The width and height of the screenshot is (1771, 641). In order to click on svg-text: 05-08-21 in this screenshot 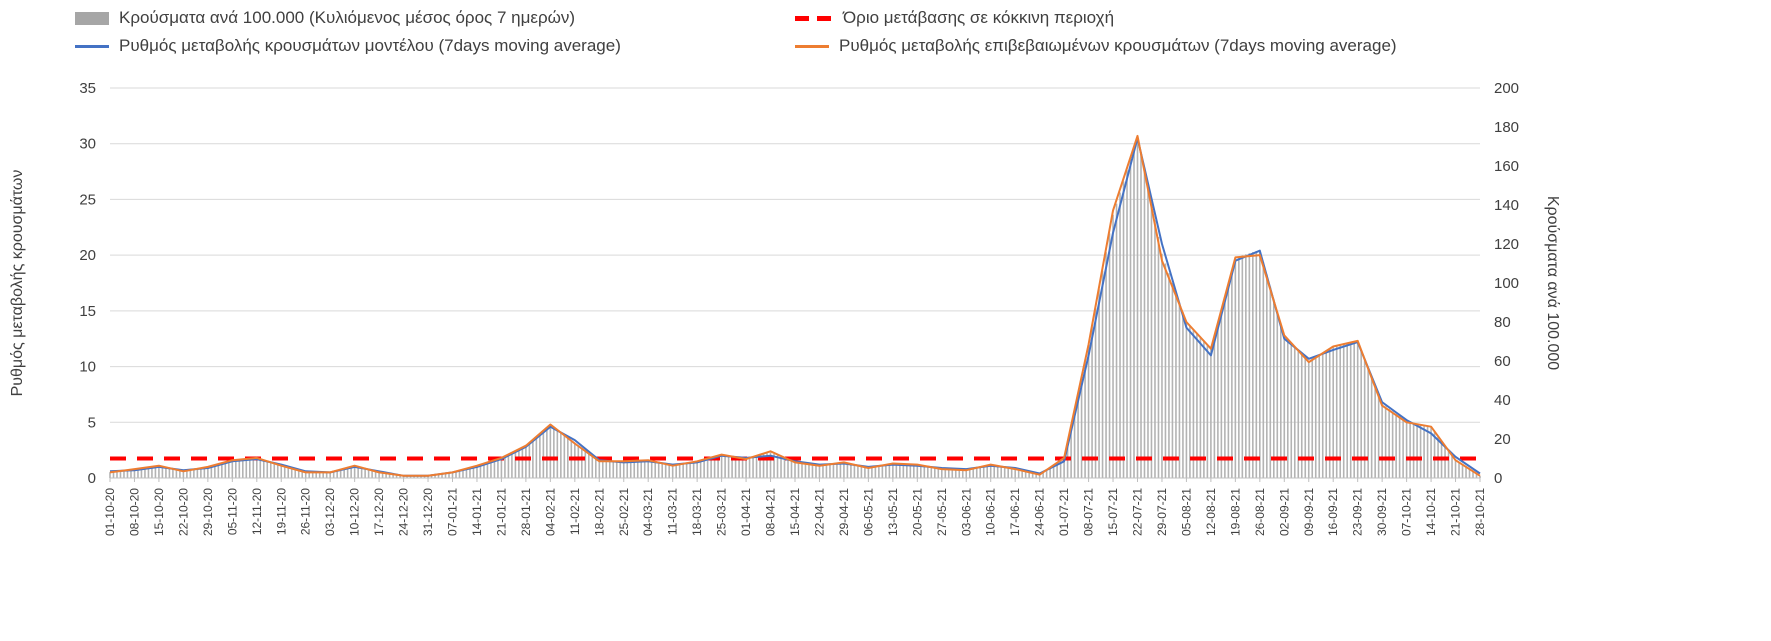, I will do `click(1186, 512)`.